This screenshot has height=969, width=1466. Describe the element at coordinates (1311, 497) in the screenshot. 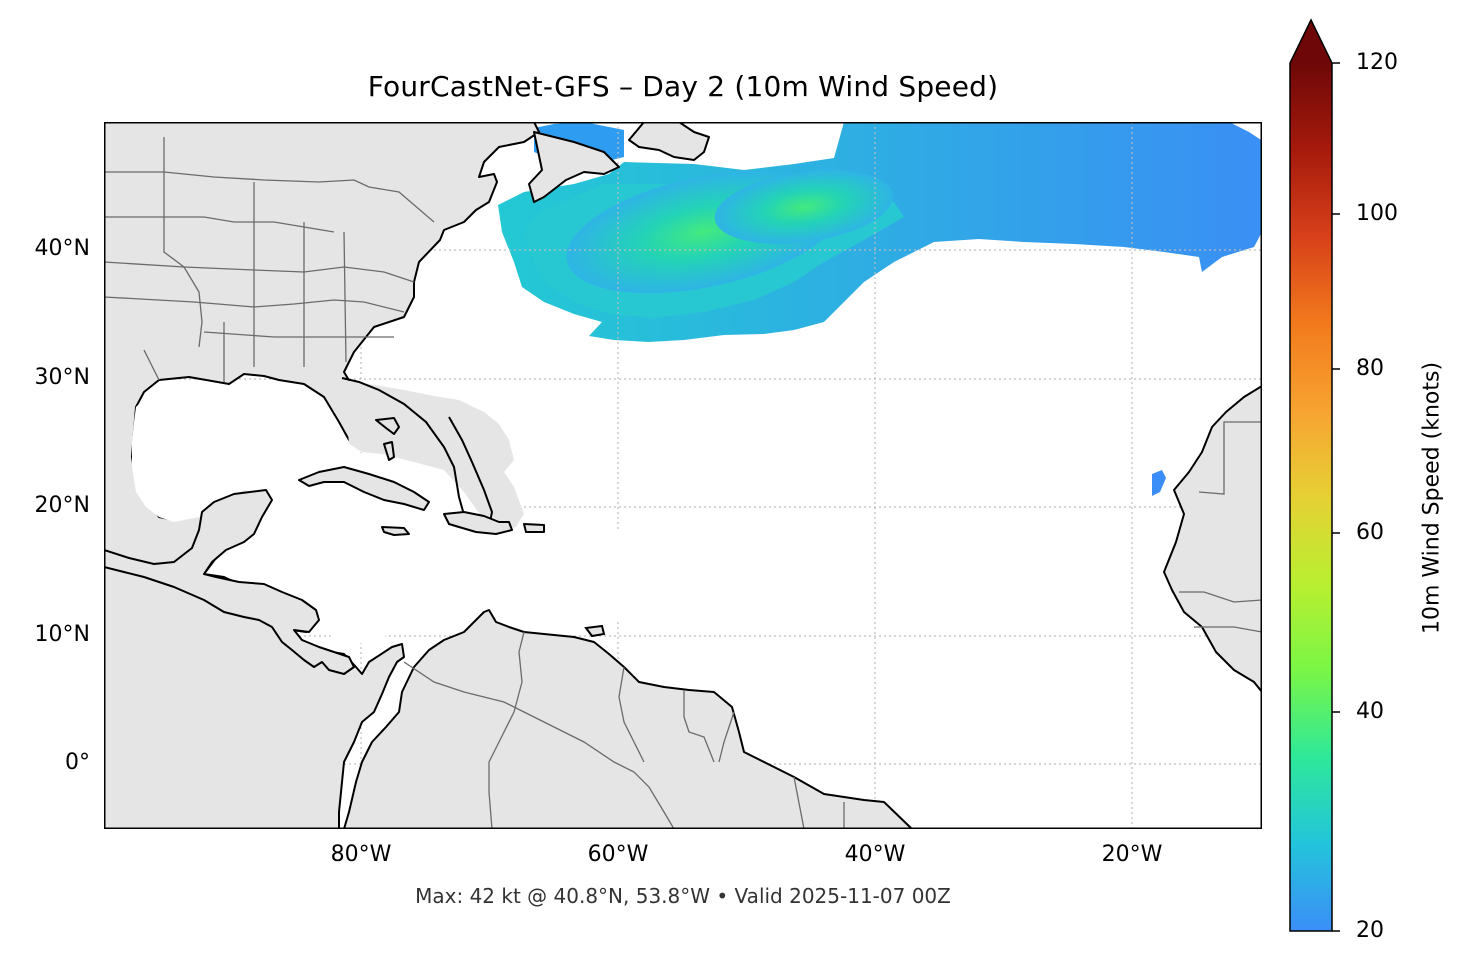

I see `colorbar-gradient` at that location.